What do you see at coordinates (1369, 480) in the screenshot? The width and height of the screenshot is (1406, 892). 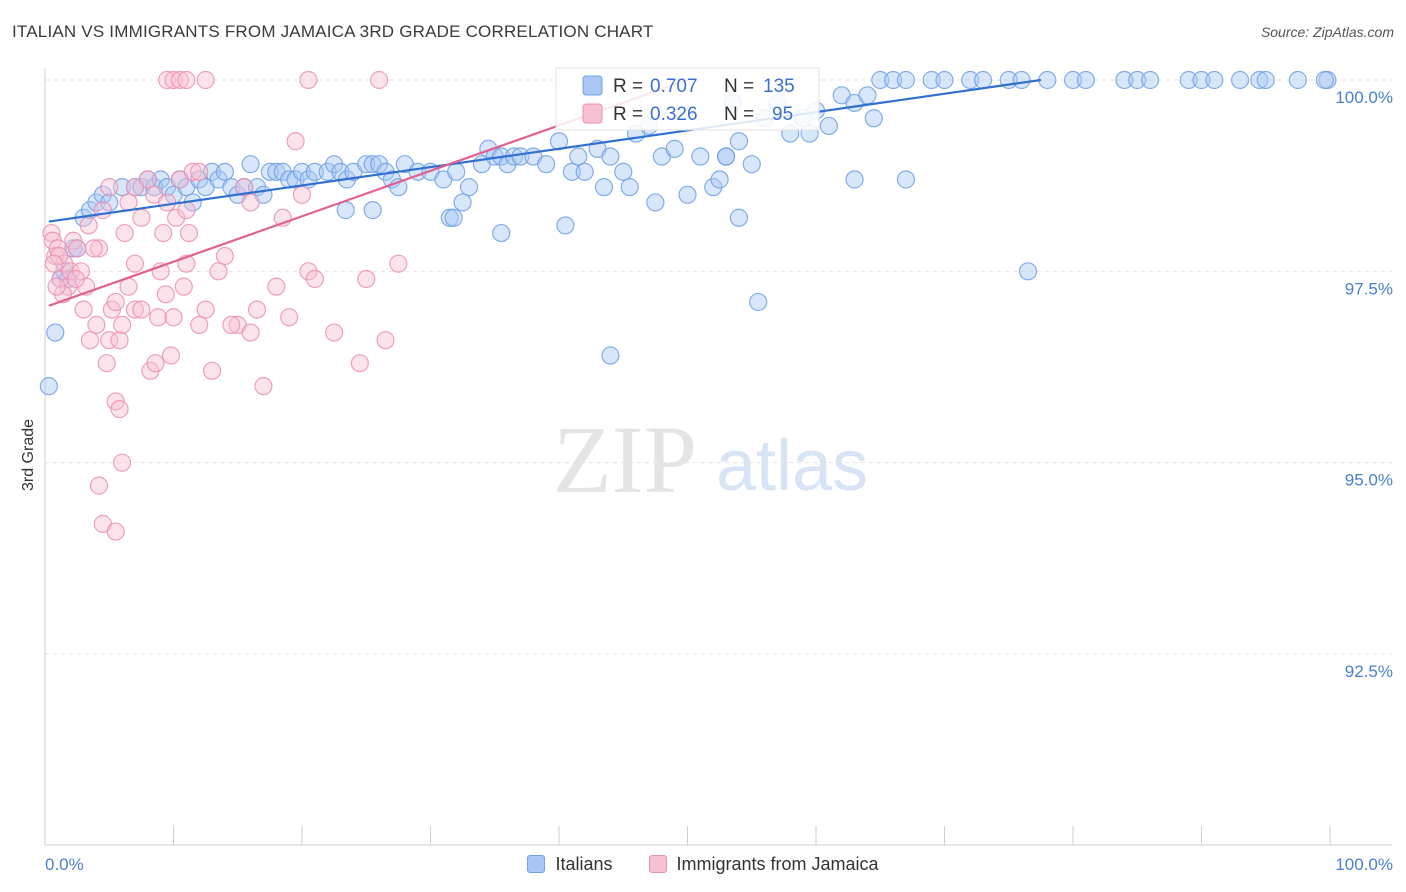 I see `y-tick-label: 95.0%` at bounding box center [1369, 480].